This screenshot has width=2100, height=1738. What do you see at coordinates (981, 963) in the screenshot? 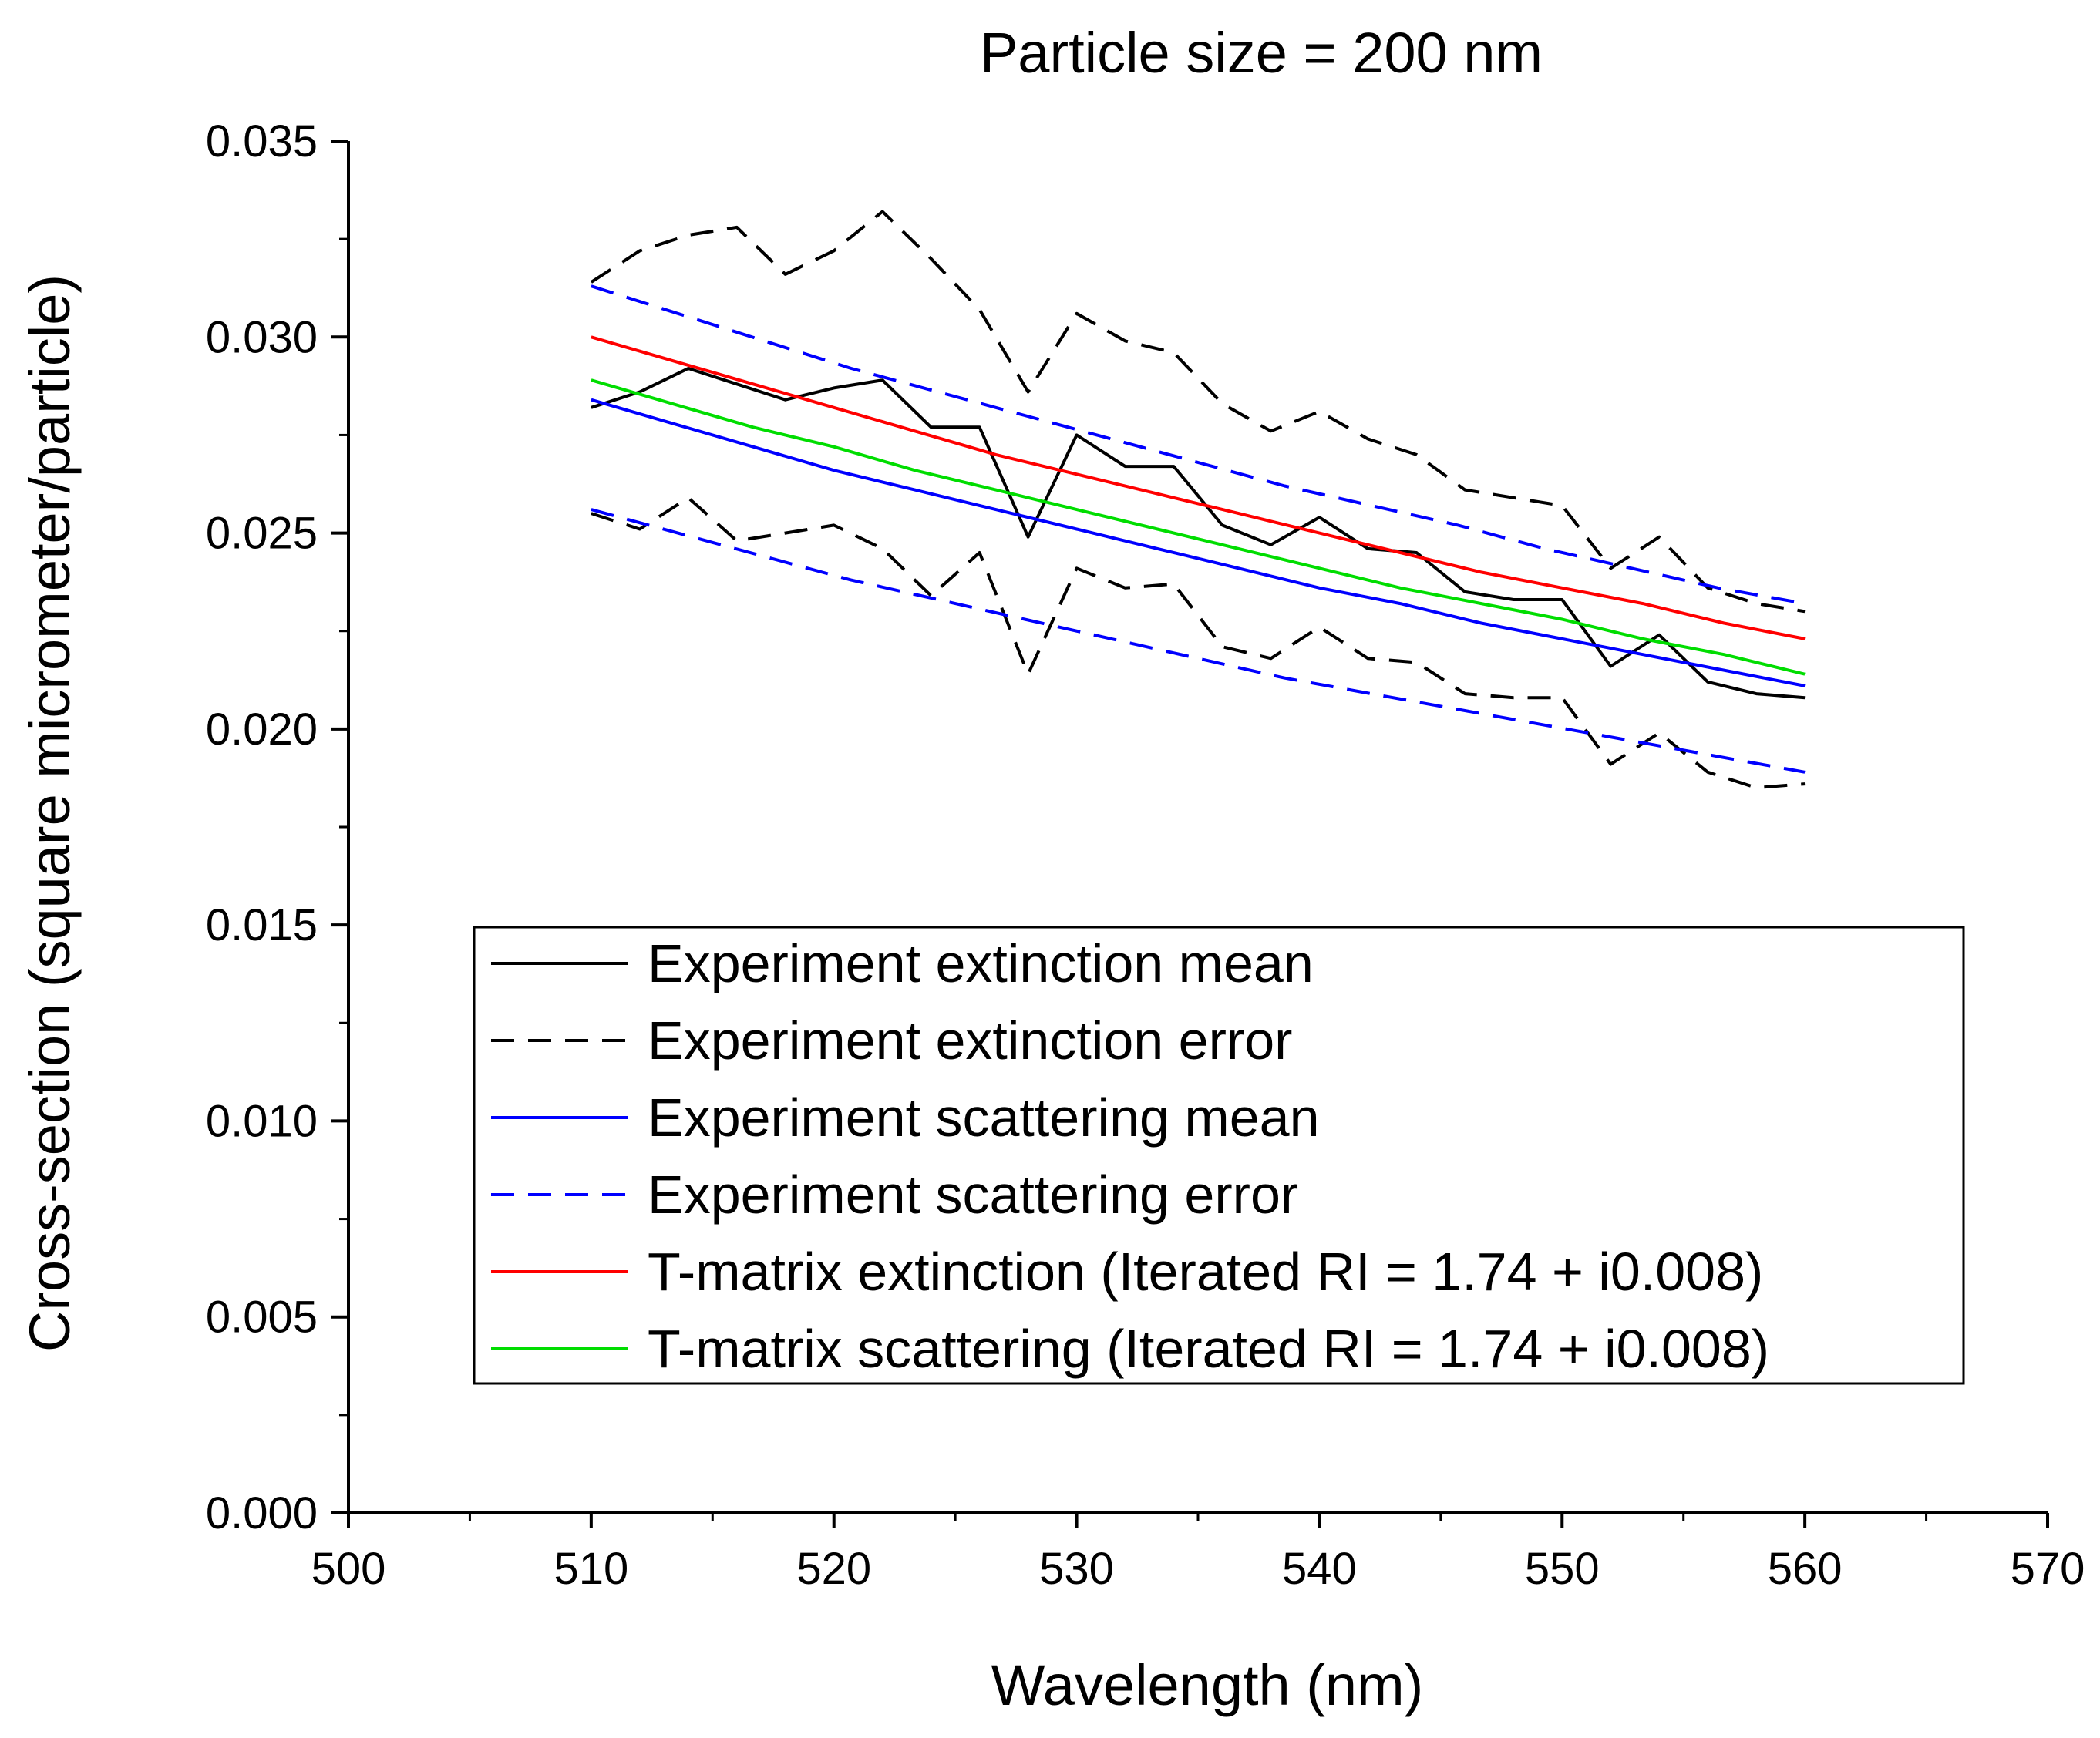
I see `legend-label: Experiment extinction mean` at bounding box center [981, 963].